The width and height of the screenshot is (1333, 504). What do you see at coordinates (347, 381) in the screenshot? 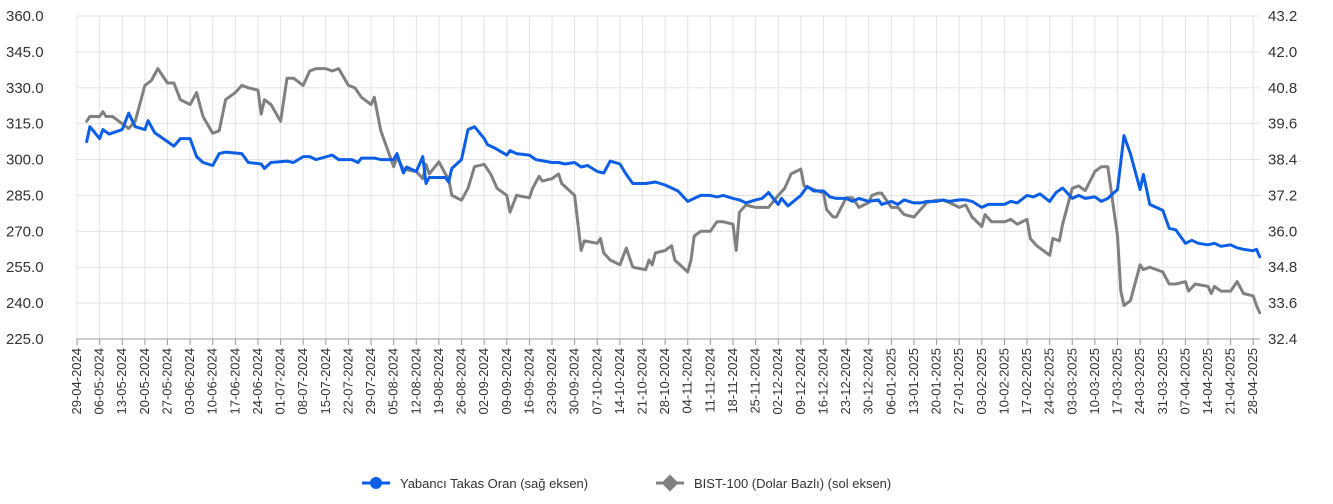
I see `x-tick-label: 22-07-2024` at bounding box center [347, 381].